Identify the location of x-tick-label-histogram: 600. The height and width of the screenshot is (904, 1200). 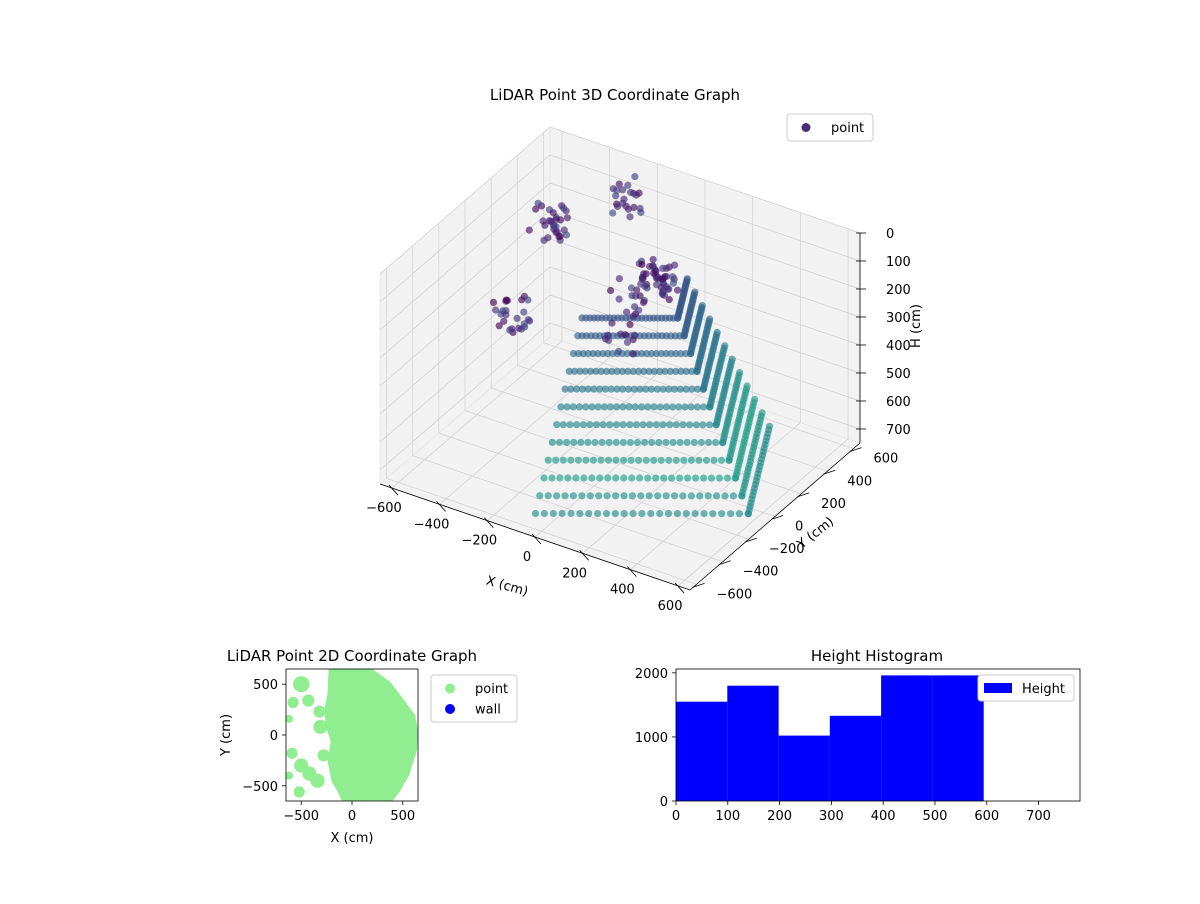
(986, 816).